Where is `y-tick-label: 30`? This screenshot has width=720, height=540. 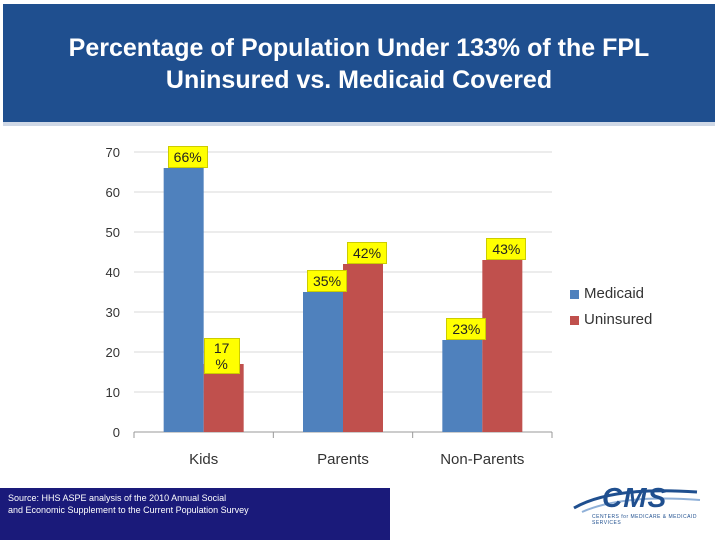
y-tick-label: 30 is located at coordinates (113, 312).